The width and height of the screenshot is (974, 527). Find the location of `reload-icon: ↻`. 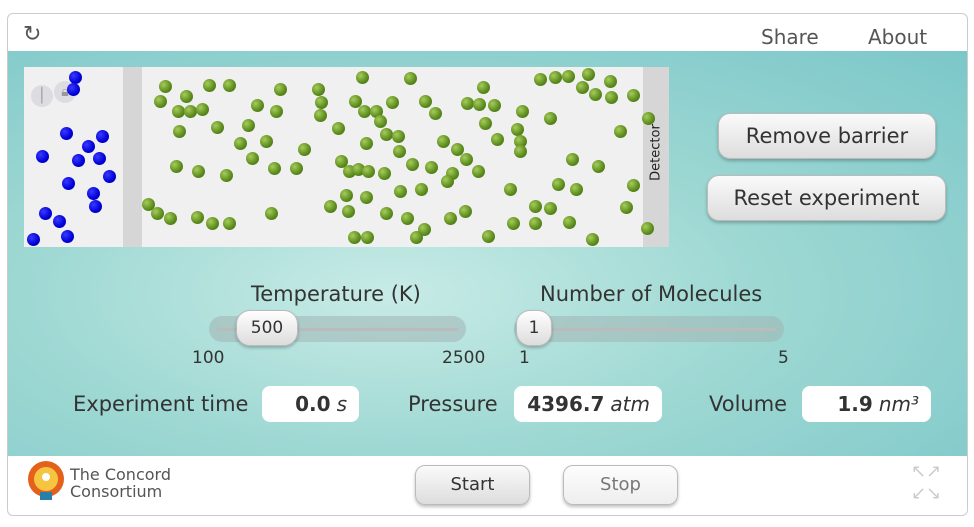

reload-icon: ↻ is located at coordinates (32, 34).